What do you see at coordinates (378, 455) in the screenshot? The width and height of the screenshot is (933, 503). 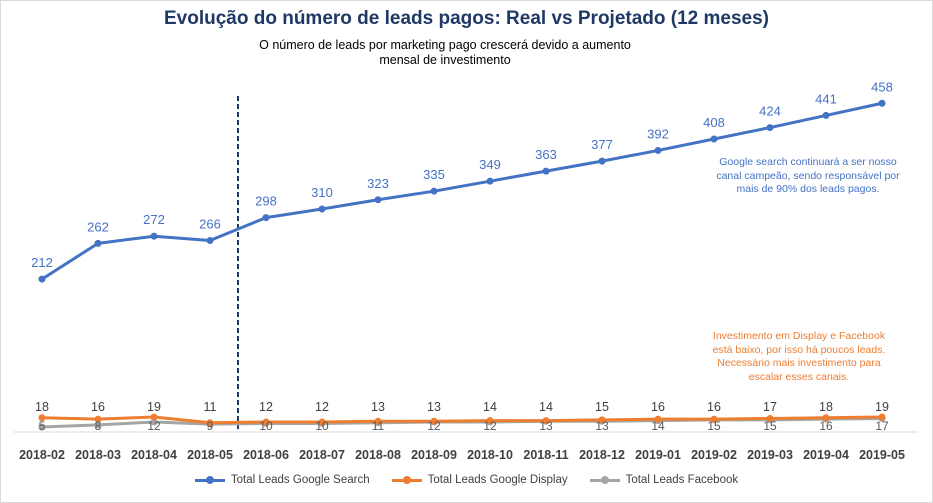 I see `x-tick-label: 2018-08` at bounding box center [378, 455].